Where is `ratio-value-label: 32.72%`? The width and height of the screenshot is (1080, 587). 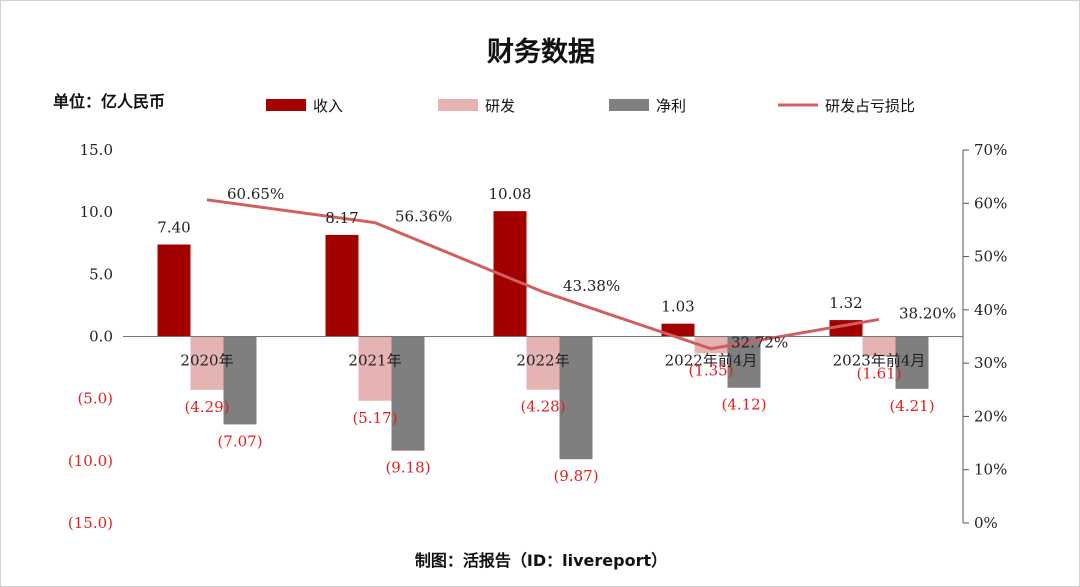
ratio-value-label: 32.72% is located at coordinates (759, 343).